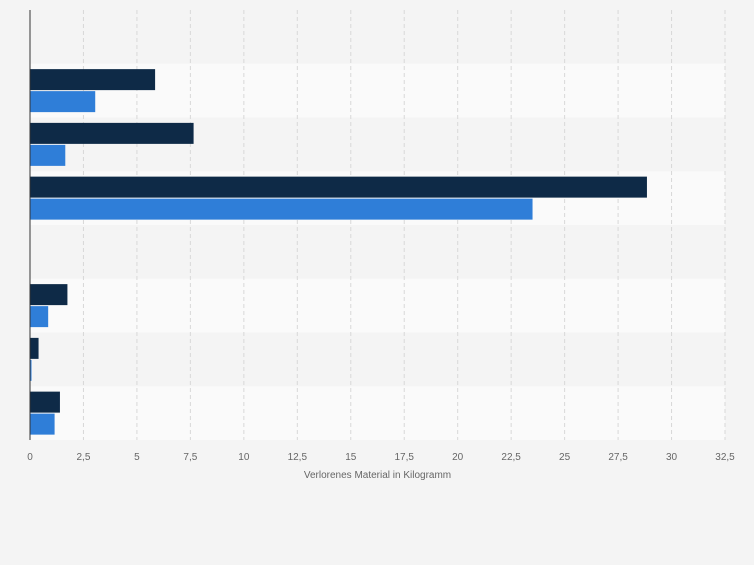  Describe the element at coordinates (244, 457) in the screenshot. I see `x-tick-label: 10` at that location.